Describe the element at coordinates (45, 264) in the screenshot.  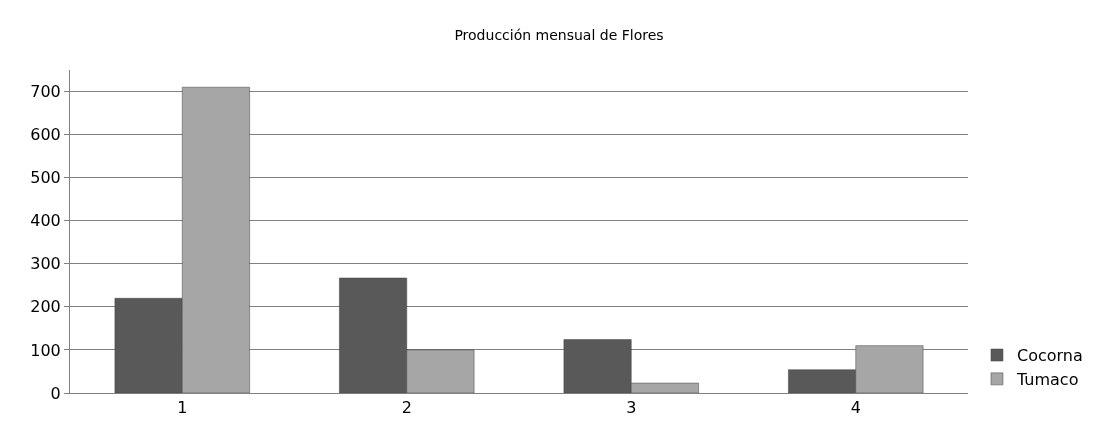
I see `y-tick-label: 300` at that location.